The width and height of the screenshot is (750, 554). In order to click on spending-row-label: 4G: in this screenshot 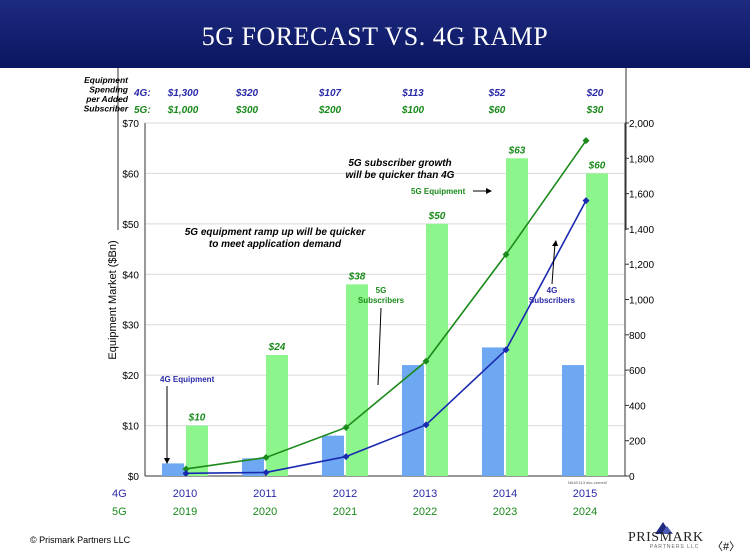, I will do `click(142, 93)`.